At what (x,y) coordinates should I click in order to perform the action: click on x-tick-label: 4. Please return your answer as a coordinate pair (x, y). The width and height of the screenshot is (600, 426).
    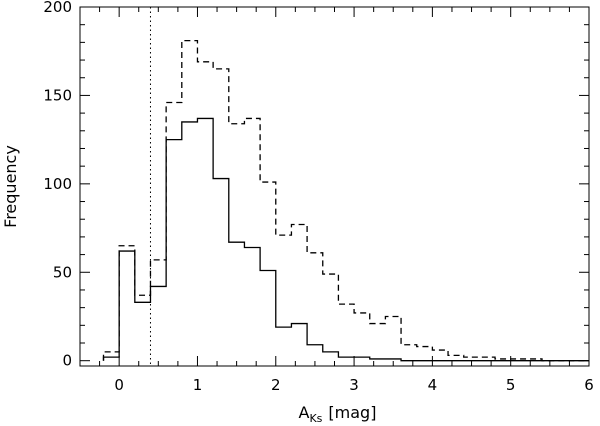
    Looking at the image, I should click on (433, 385).